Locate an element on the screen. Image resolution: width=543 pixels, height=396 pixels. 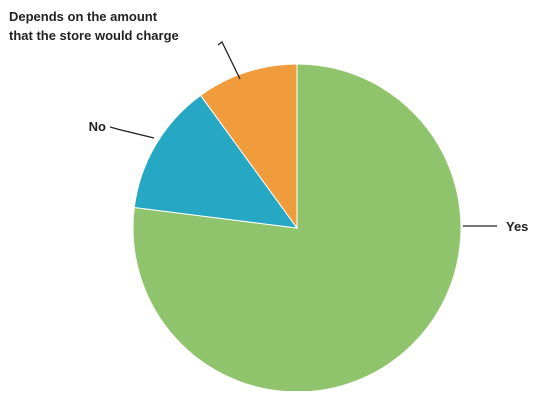
slice-label-no: No is located at coordinates (97, 126).